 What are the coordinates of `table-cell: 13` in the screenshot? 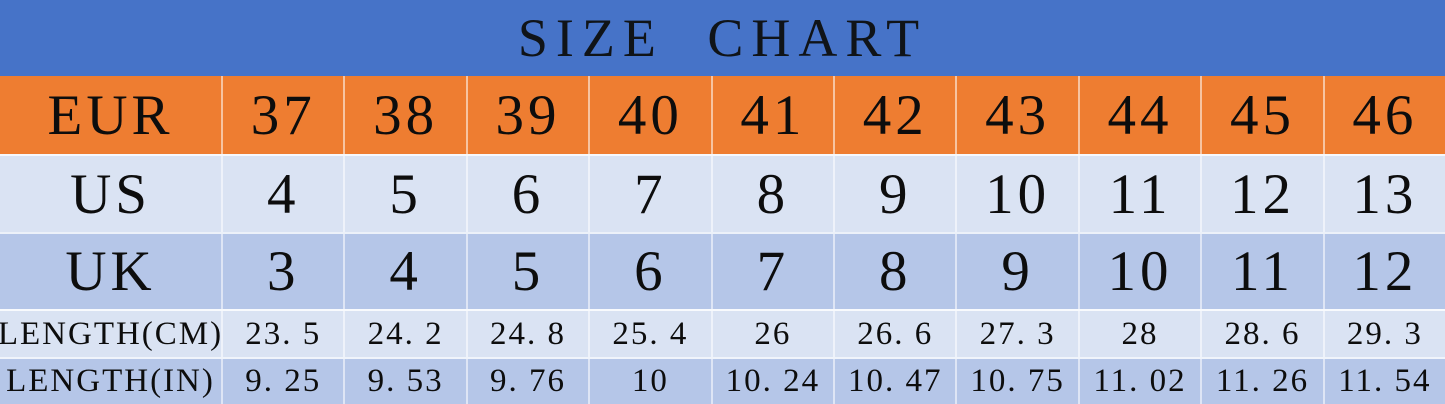 It's located at (1385, 194).